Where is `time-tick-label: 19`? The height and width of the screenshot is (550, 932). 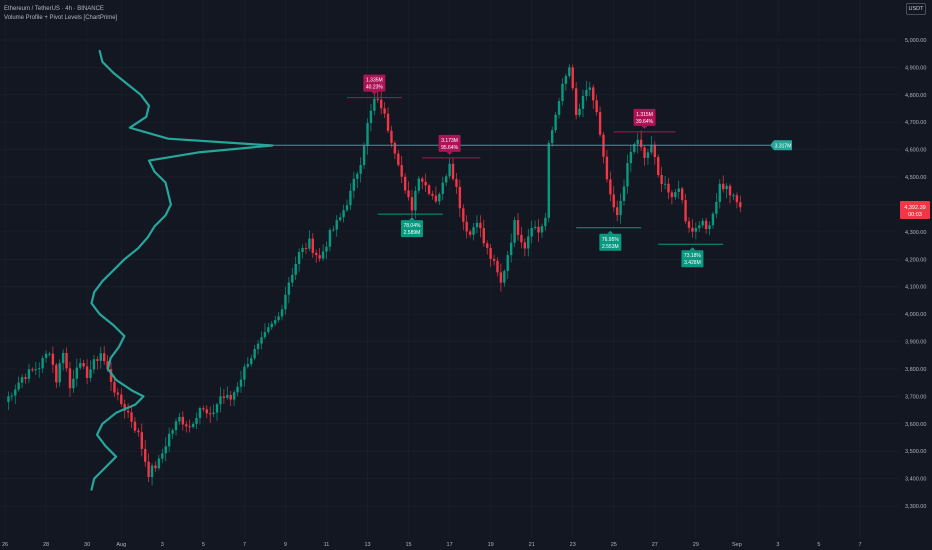 time-tick-label: 19 is located at coordinates (491, 545).